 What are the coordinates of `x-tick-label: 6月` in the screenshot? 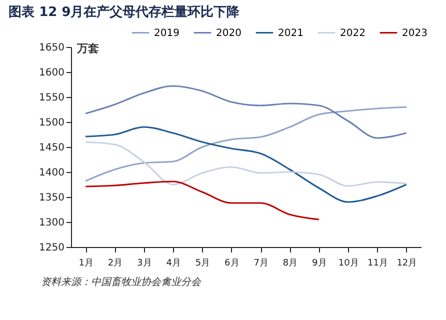 It's located at (232, 263).